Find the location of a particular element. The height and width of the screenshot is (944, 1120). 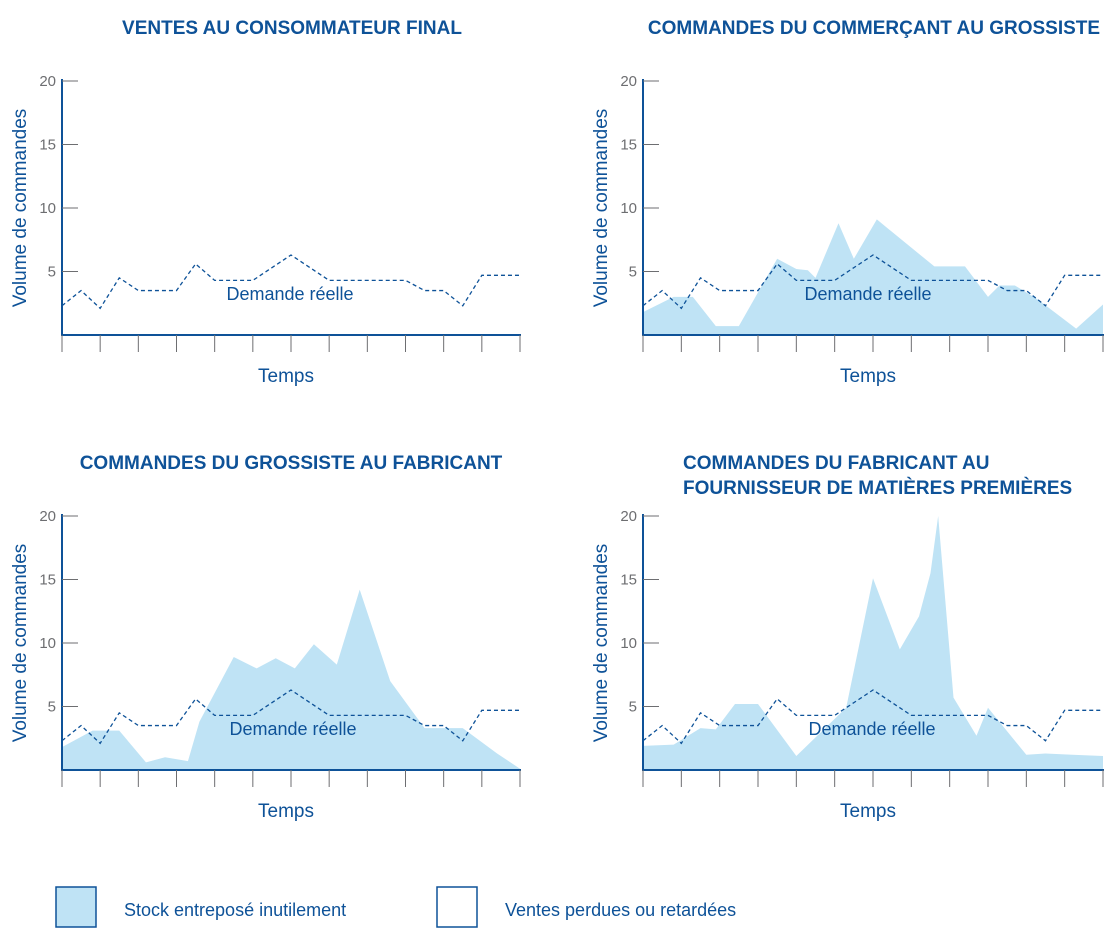

legend-swatch-filled is located at coordinates (76, 907).